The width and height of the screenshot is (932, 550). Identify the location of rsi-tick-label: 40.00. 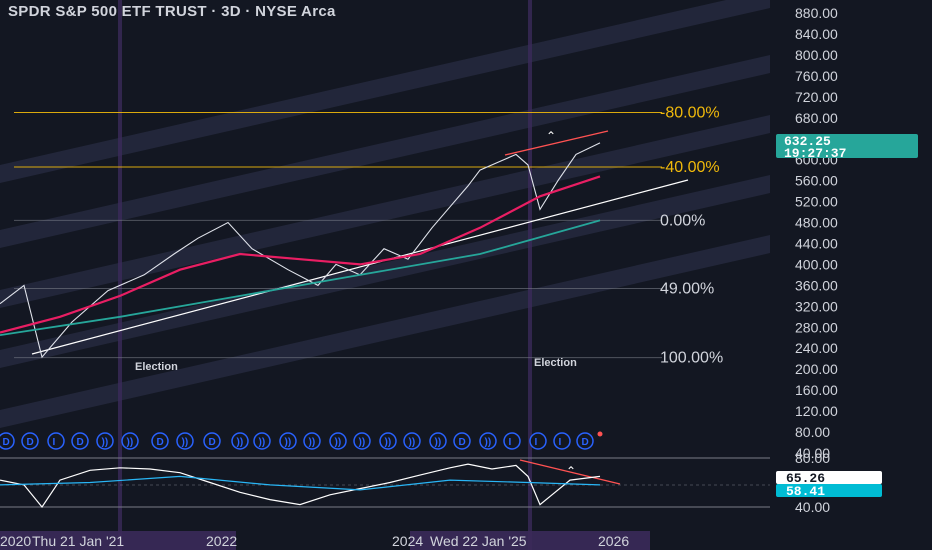
(812, 507).